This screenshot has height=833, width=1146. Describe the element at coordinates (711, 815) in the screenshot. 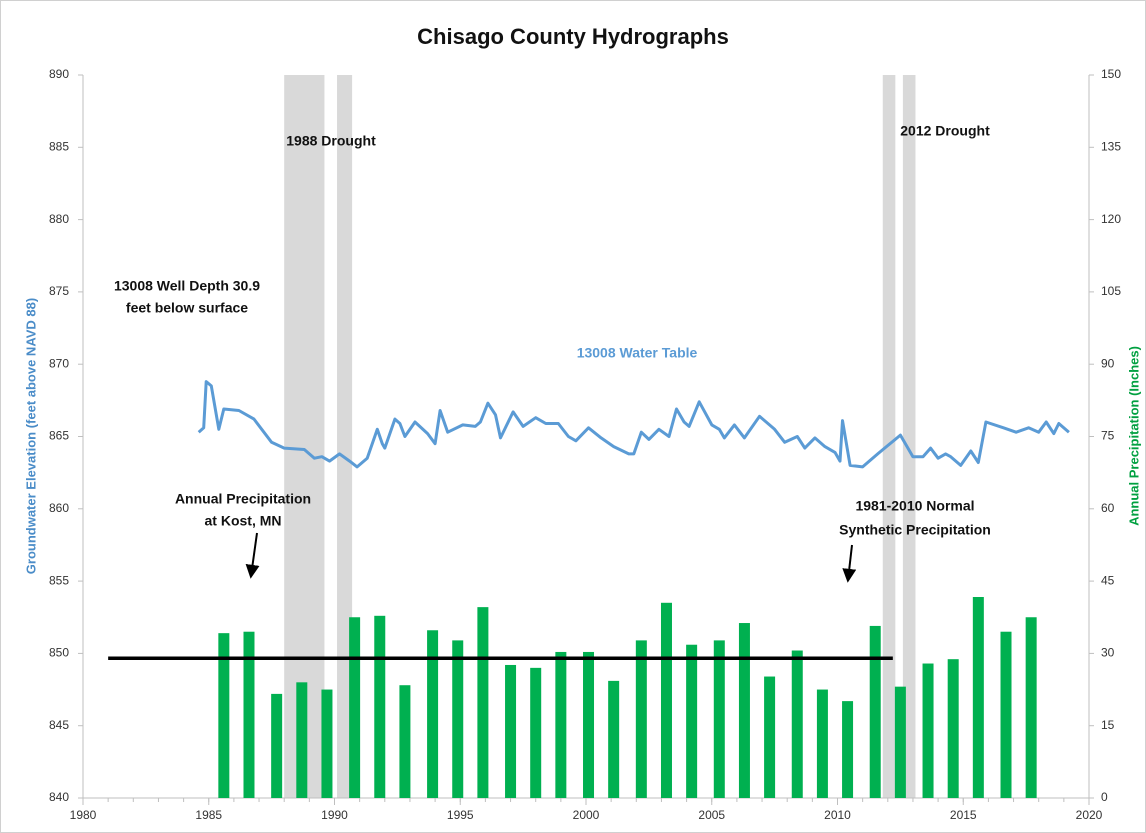

I see `x-tick-label: 2005` at that location.